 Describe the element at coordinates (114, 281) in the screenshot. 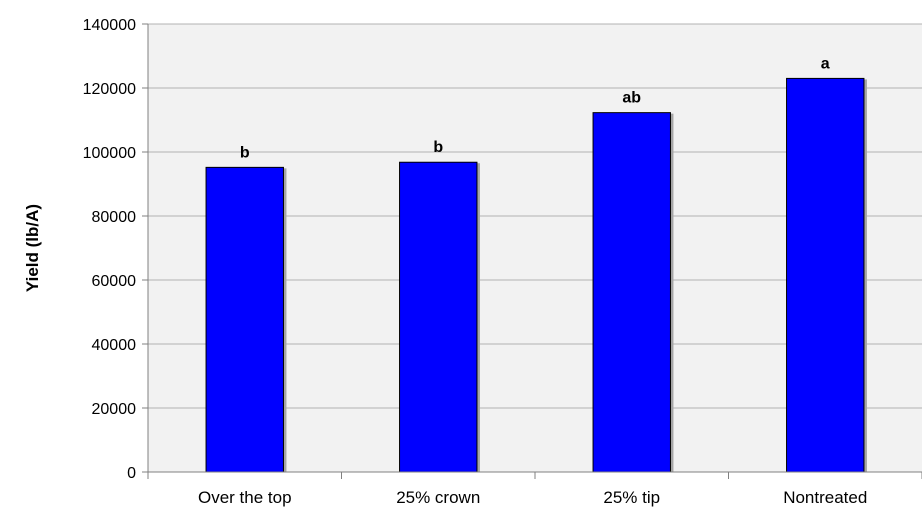

I see `y-tick-label: 60000` at that location.